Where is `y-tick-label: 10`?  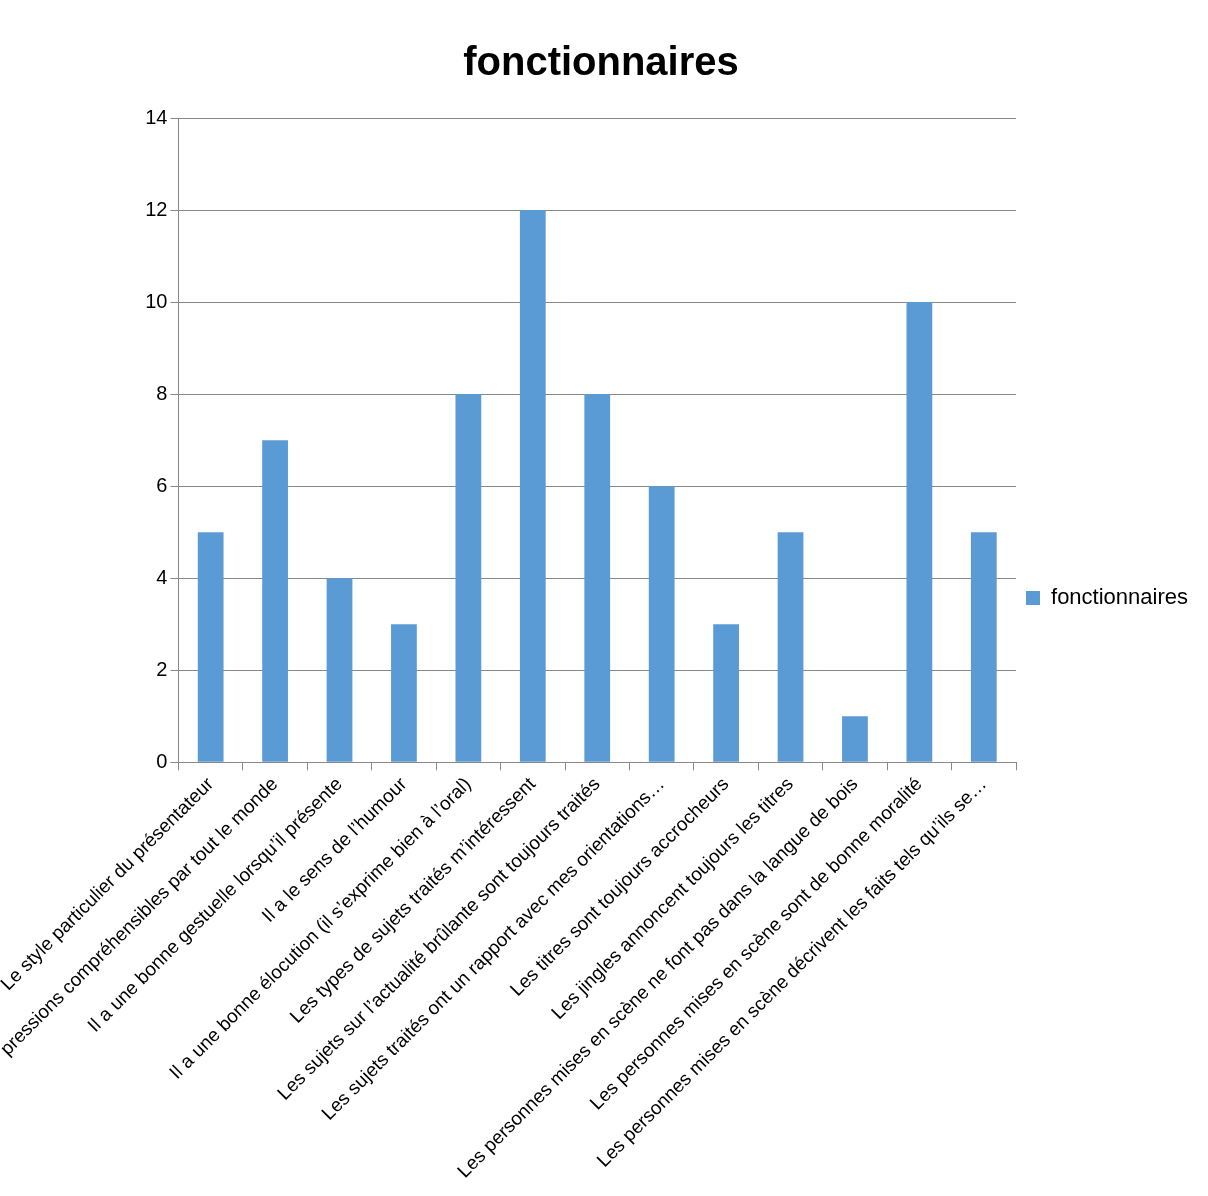
y-tick-label: 10 is located at coordinates (156, 300).